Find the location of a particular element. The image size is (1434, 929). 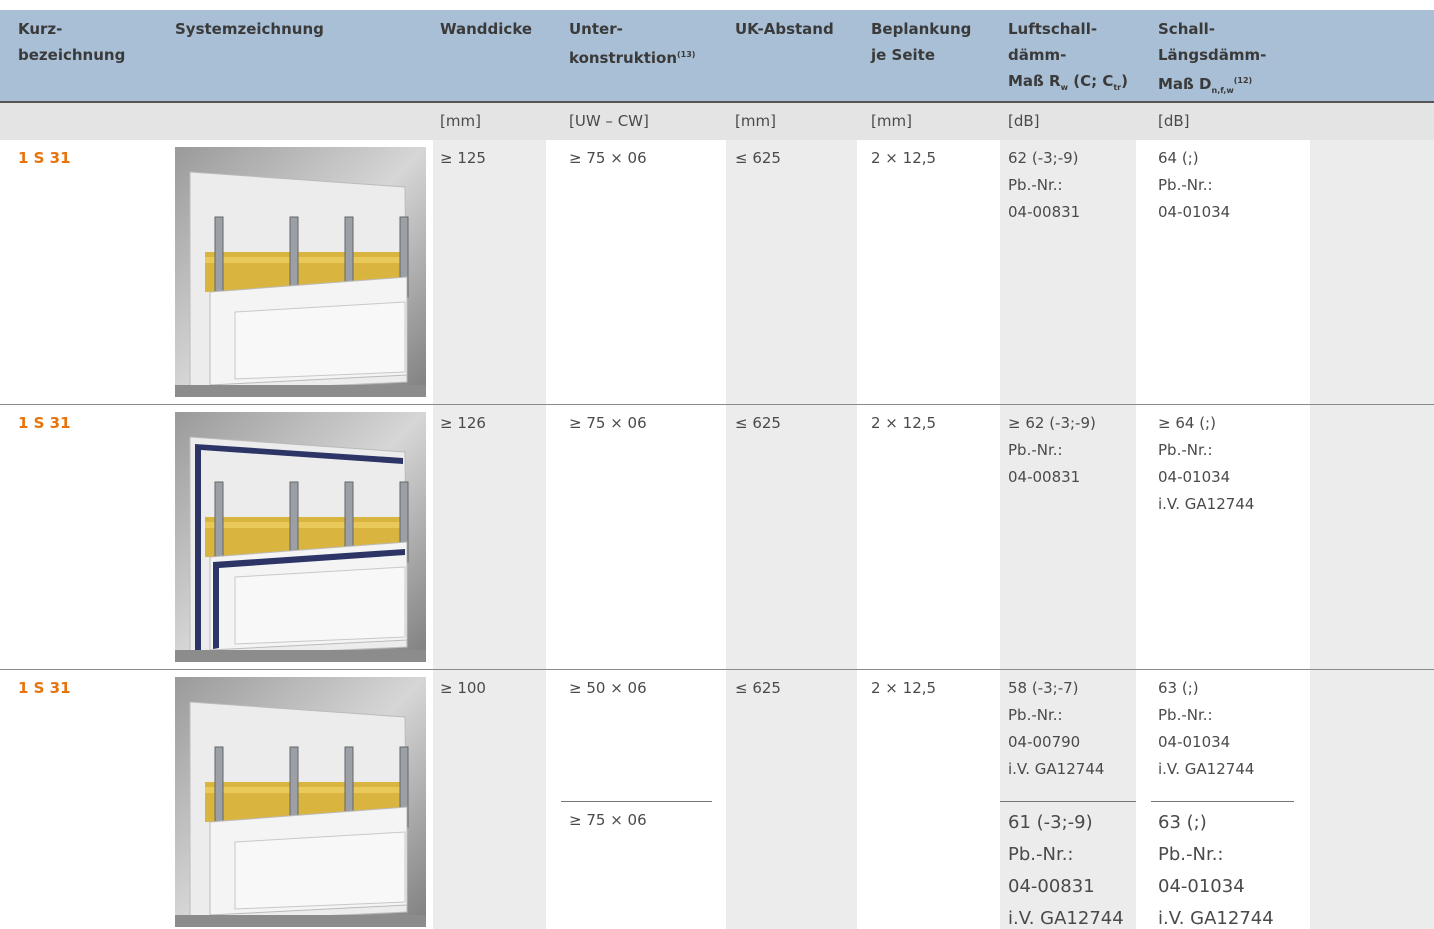

header-text: Beplankung is located at coordinates (921, 29).